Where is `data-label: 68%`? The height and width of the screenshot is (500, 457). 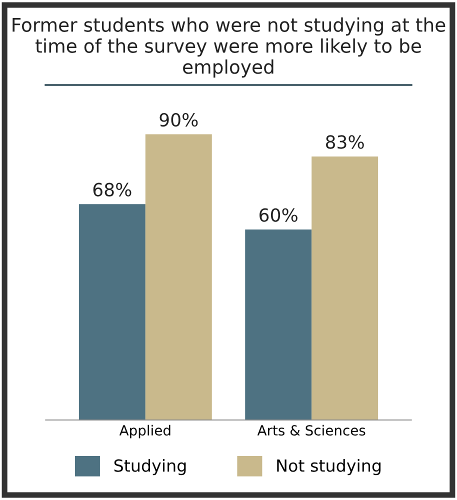
data-label: 68% is located at coordinates (112, 189).